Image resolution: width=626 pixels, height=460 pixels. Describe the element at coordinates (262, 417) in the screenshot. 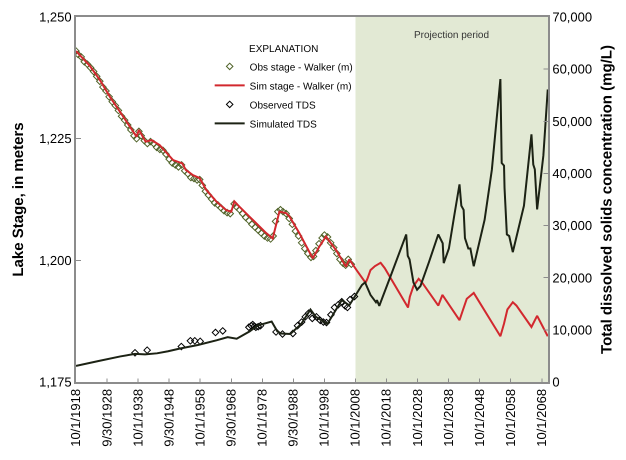

I see `x-tick-label: 10/1/1978` at that location.